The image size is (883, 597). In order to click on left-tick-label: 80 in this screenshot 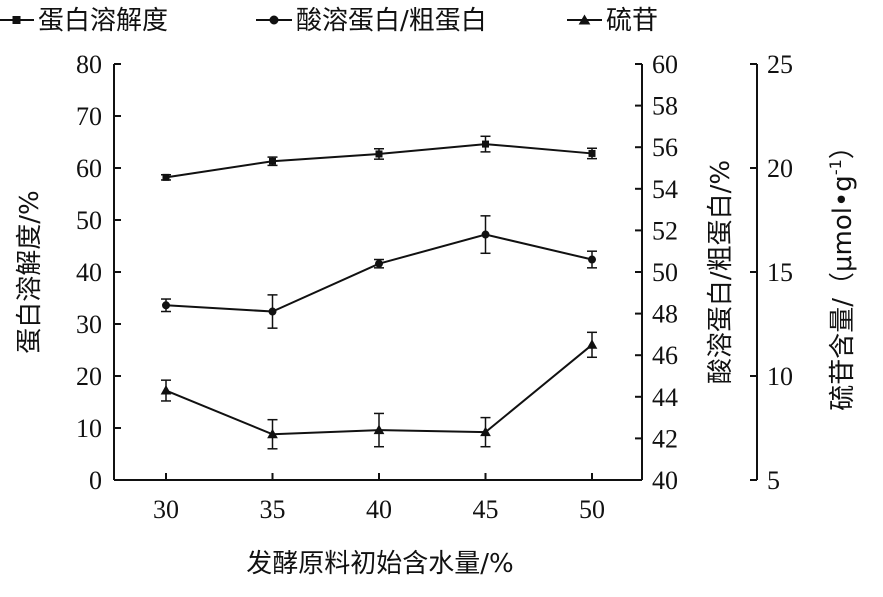, I will do `click(89, 64)`.